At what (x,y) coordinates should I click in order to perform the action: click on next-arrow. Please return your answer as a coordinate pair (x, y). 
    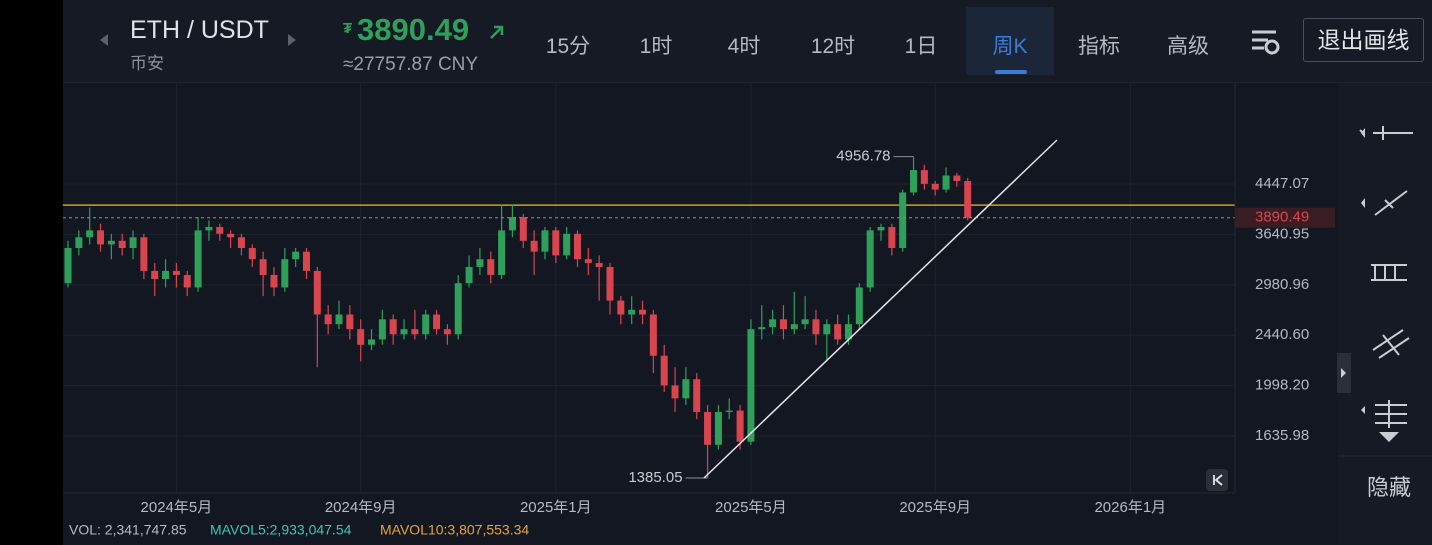
    Looking at the image, I should click on (292, 40).